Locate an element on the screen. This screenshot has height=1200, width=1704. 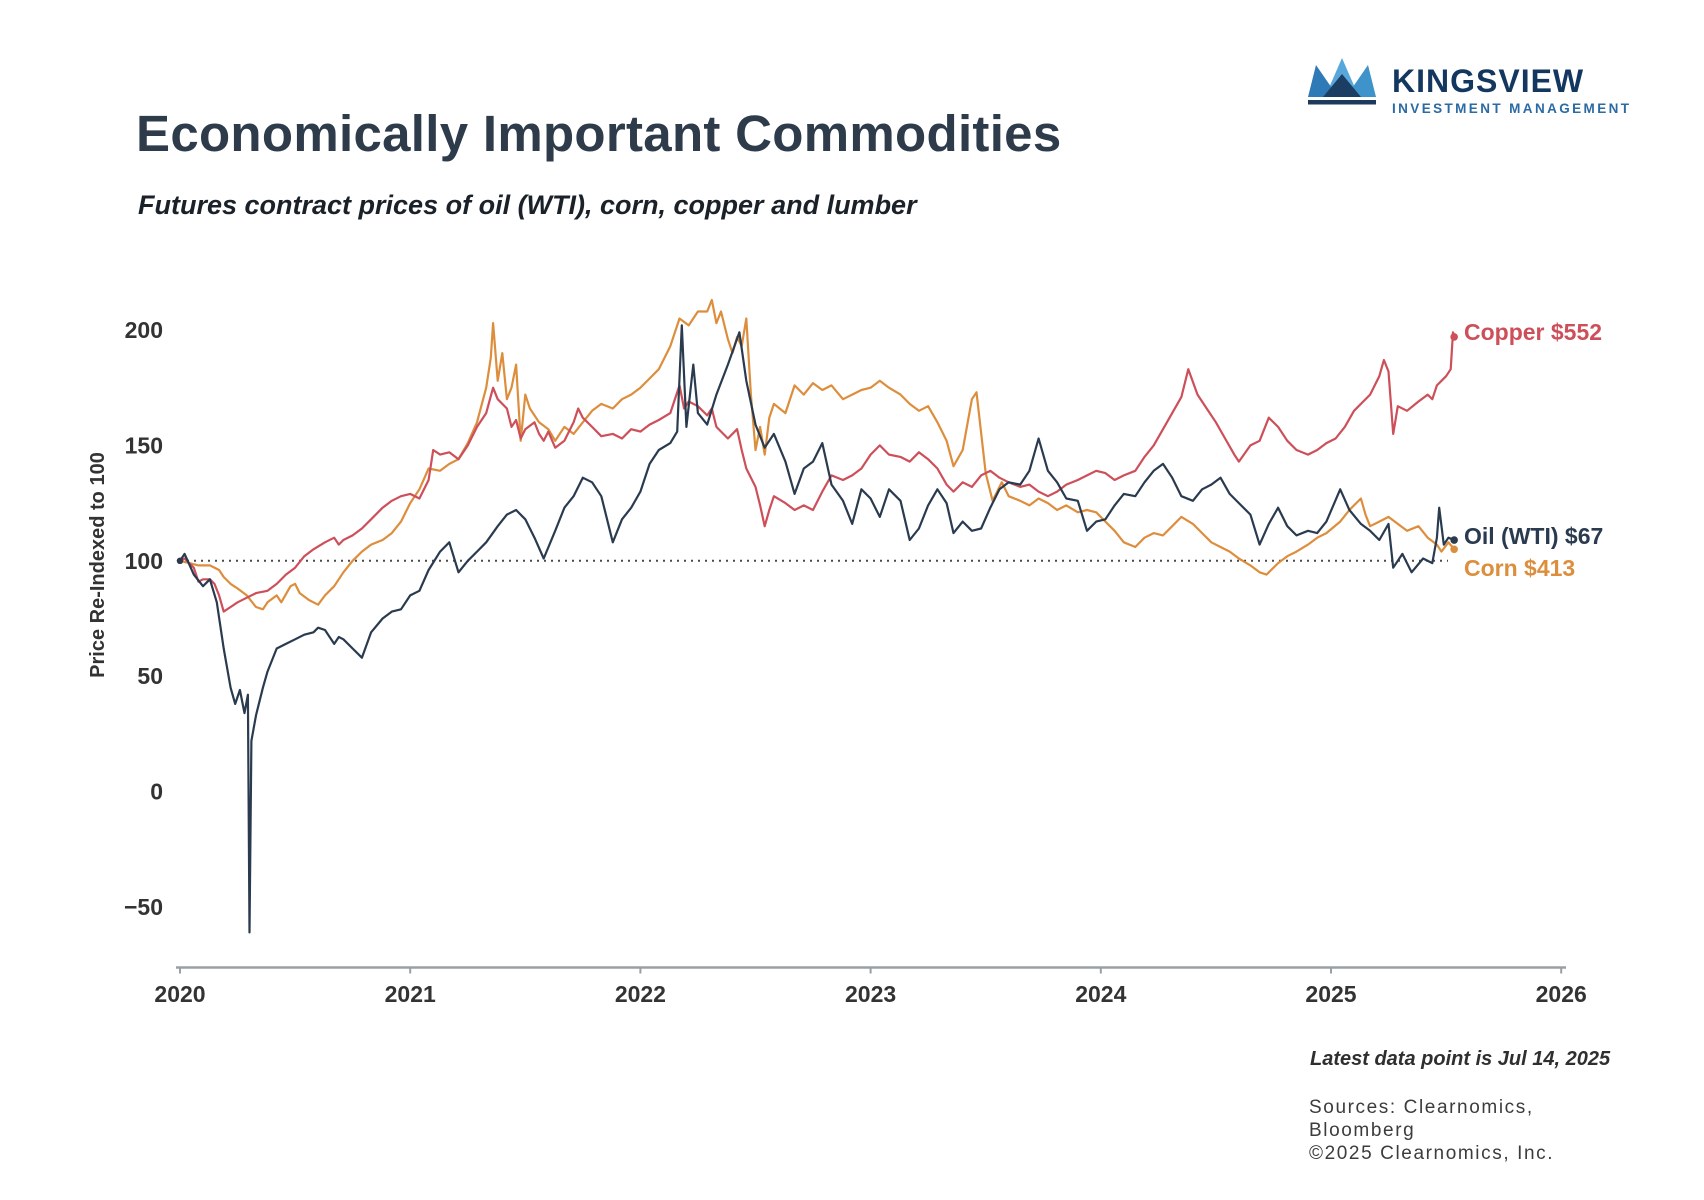
oil-wti-end-dot is located at coordinates (1454, 540).